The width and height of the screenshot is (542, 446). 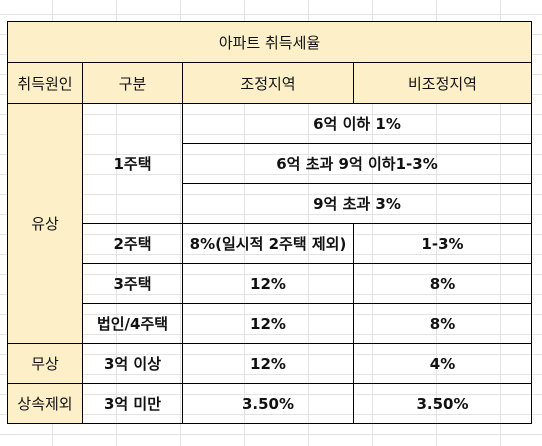 What do you see at coordinates (268, 363) in the screenshot?
I see `free-adjusted: 12%` at bounding box center [268, 363].